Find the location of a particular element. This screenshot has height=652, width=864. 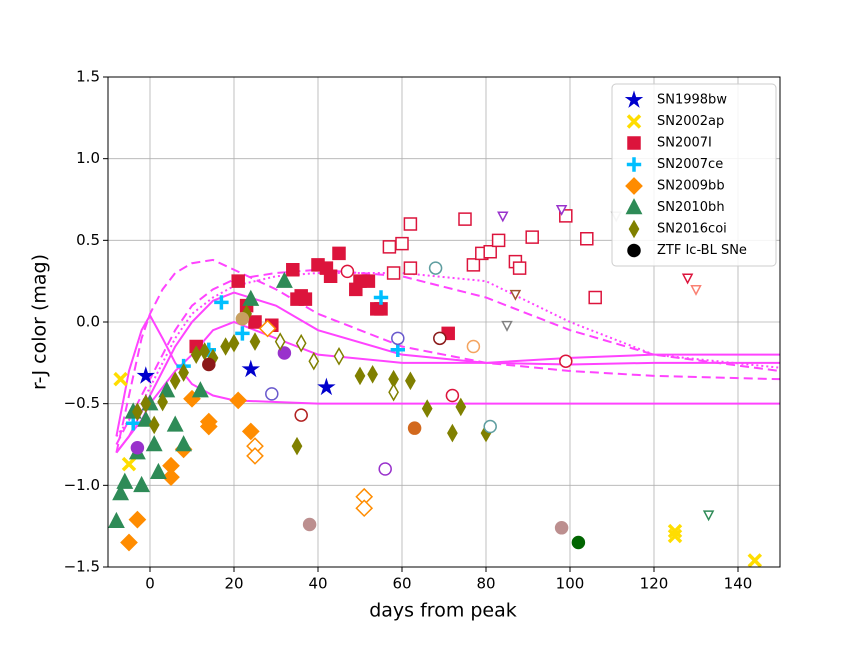

legend-label: SN2010bh is located at coordinates (691, 207).